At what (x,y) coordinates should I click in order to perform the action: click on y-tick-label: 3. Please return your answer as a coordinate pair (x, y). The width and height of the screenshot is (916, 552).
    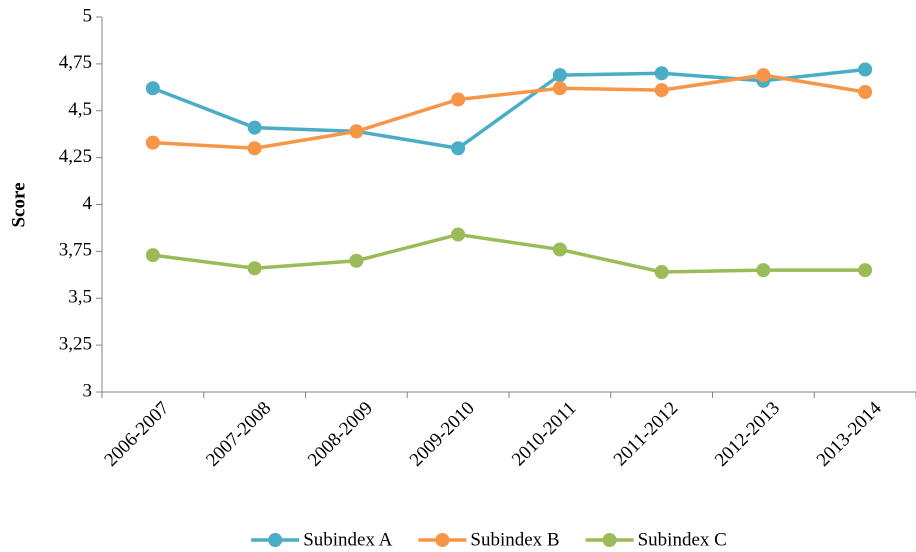
    Looking at the image, I should click on (88, 390).